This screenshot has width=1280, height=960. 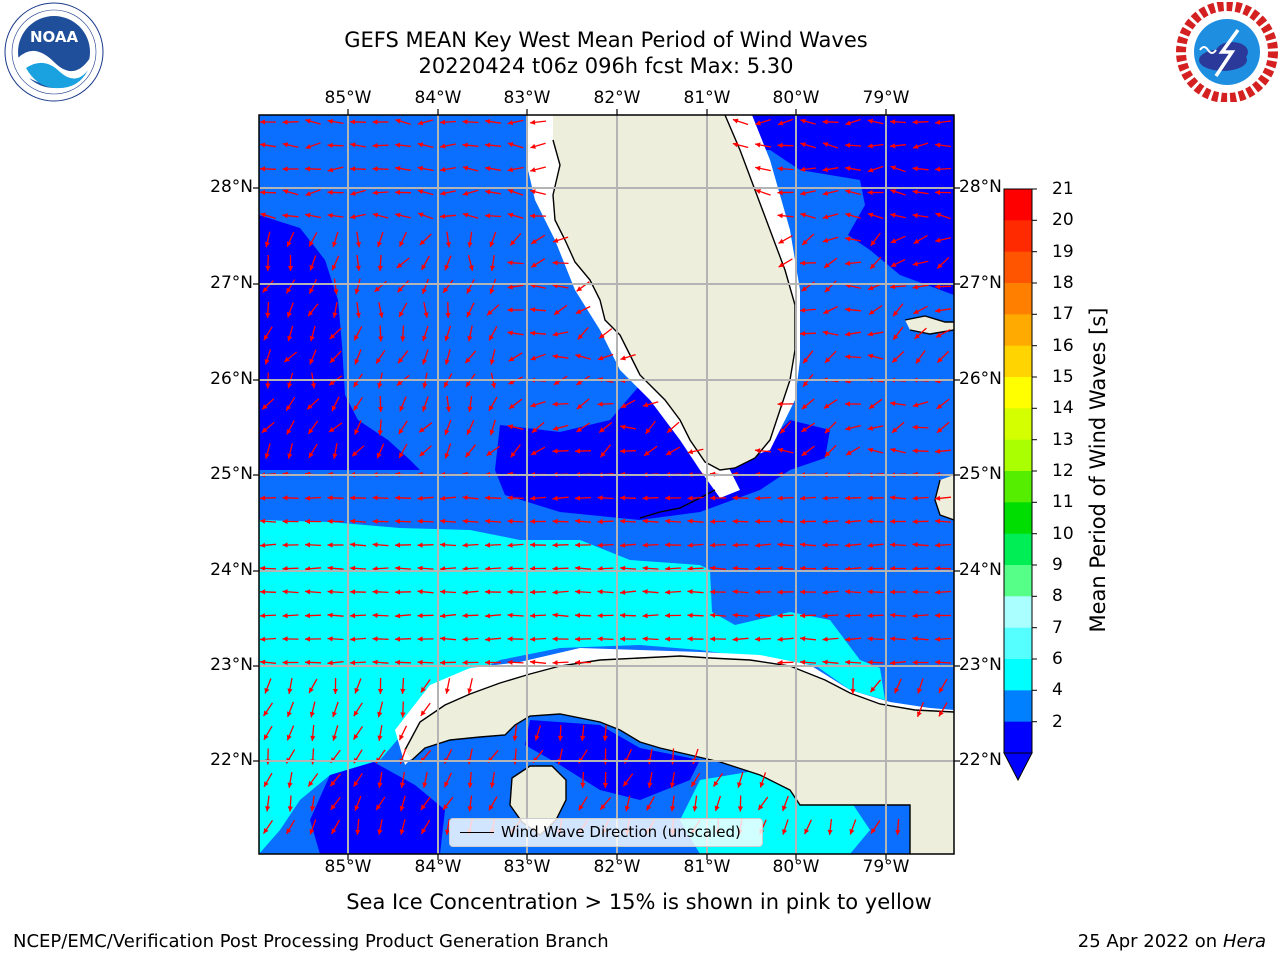 What do you see at coordinates (617, 98) in the screenshot?
I see `lon-label: 82°W` at bounding box center [617, 98].